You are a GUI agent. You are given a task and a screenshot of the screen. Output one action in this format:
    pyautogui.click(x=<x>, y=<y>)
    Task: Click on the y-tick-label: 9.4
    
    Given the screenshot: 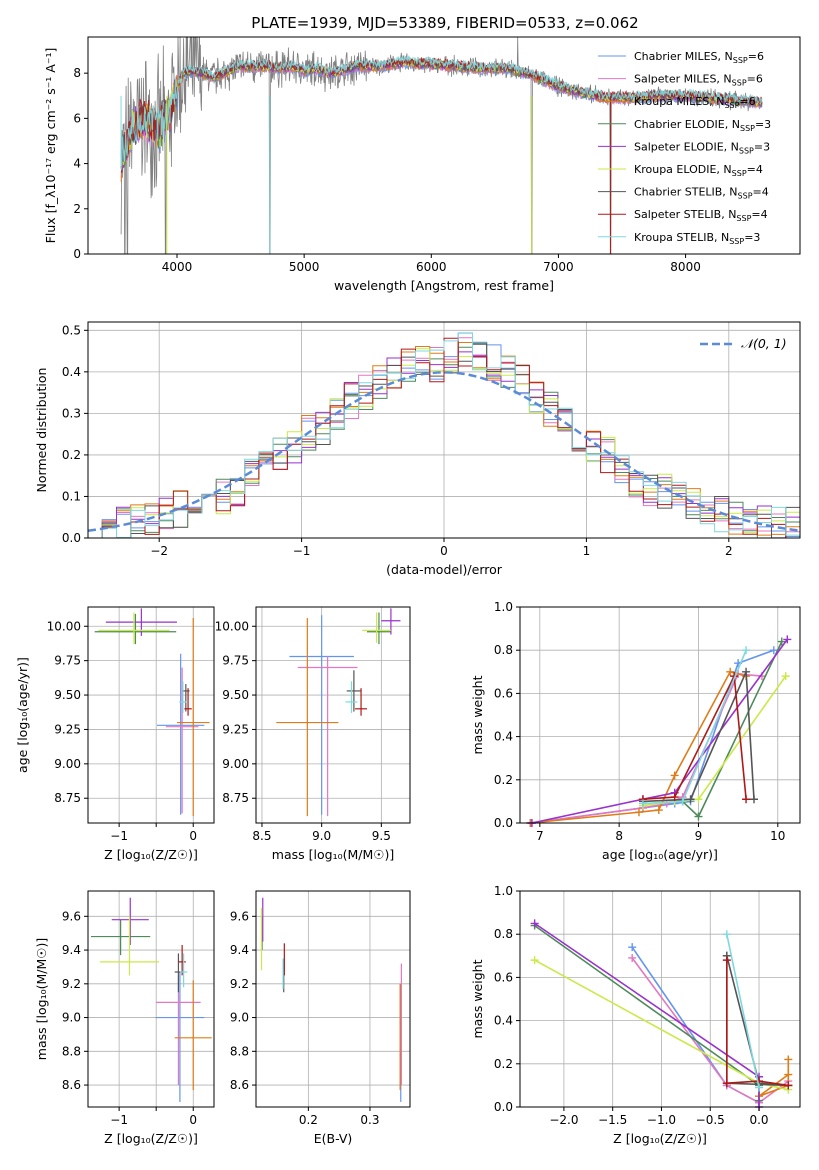 What is the action you would take?
    pyautogui.click(x=239, y=950)
    